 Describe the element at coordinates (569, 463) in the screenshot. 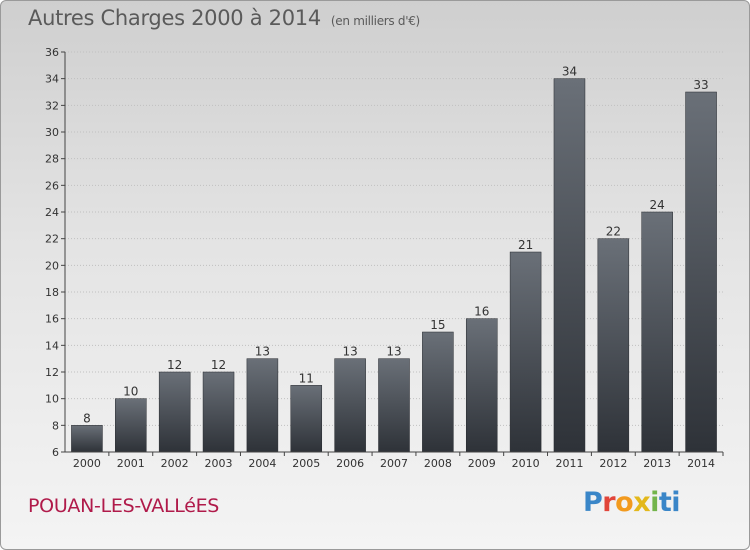

I see `x-tick-label: 2011` at that location.